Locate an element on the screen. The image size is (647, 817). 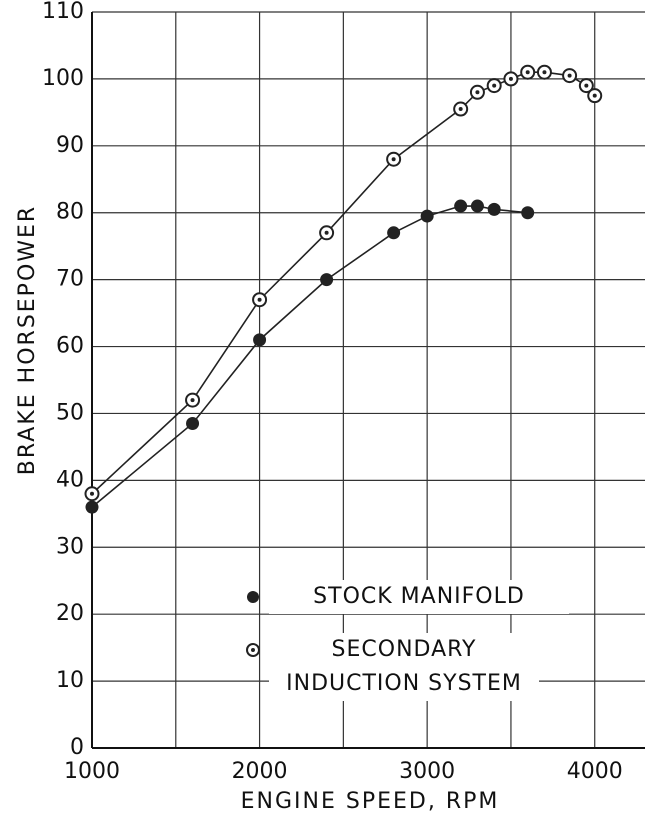
x-tick-label: 3000 is located at coordinates (427, 771).